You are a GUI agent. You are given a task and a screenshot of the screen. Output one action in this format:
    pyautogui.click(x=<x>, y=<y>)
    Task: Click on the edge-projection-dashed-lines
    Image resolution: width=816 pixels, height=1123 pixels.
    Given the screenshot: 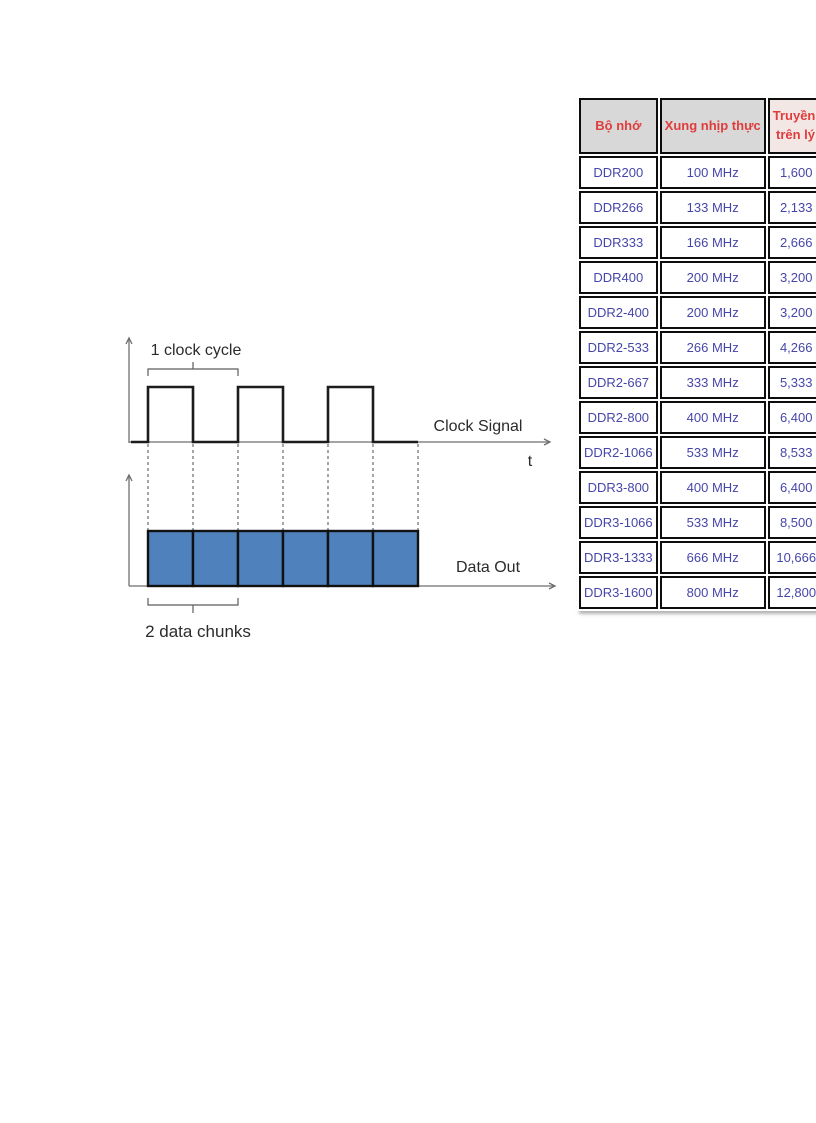 What is the action you would take?
    pyautogui.click(x=283, y=487)
    